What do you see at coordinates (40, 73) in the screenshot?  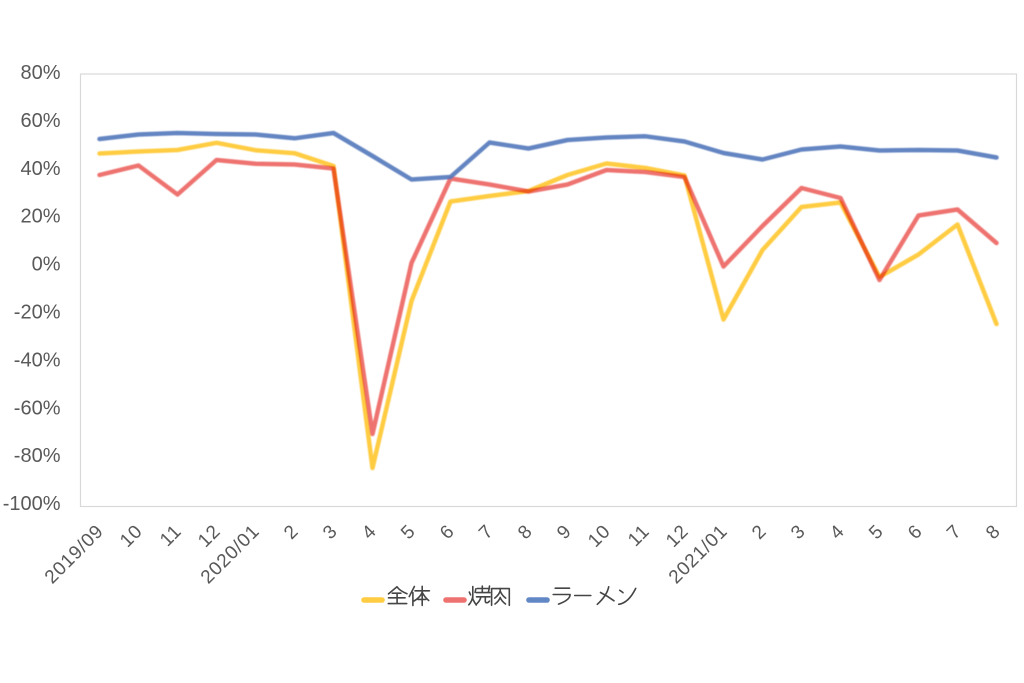 I see `svg-text: 80%` at bounding box center [40, 73].